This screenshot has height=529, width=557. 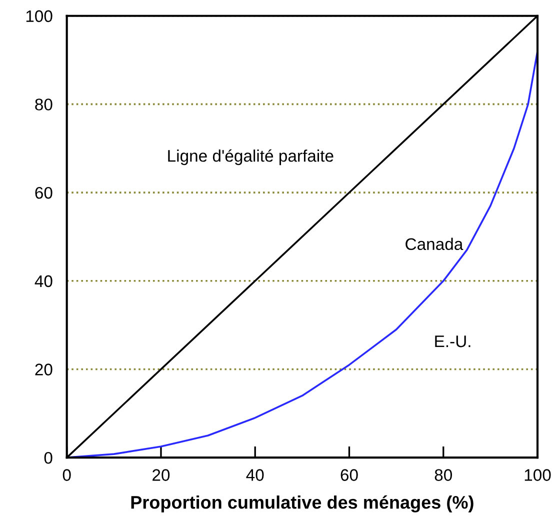 I want to click on y-tick-label: 20, so click(x=43, y=370).